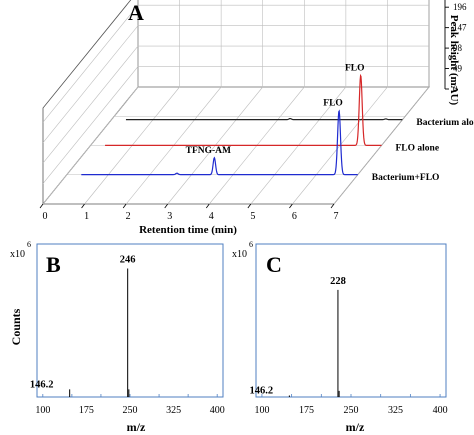 Image resolution: width=474 pixels, height=435 pixels. I want to click on panel-a-x-tick-label: 7, so click(336, 216).